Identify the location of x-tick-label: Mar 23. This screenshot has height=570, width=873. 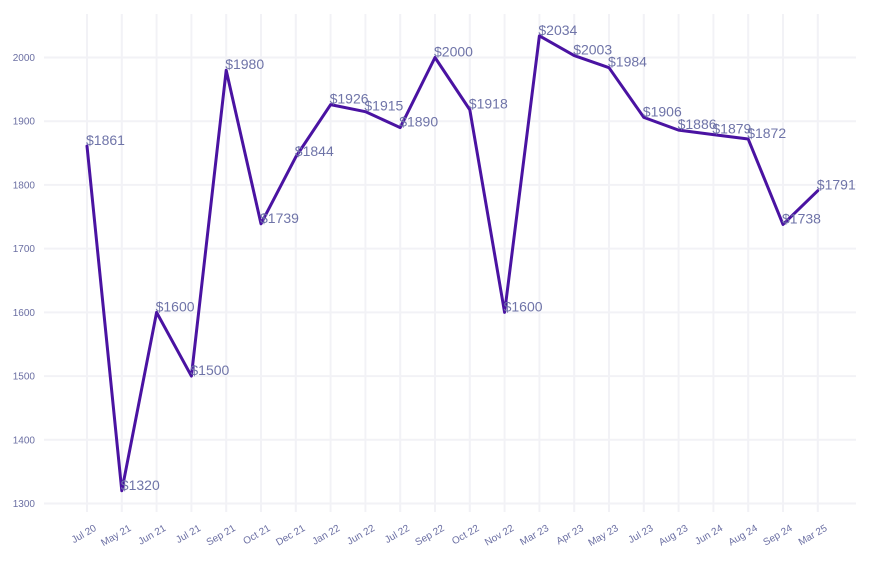
(534, 535).